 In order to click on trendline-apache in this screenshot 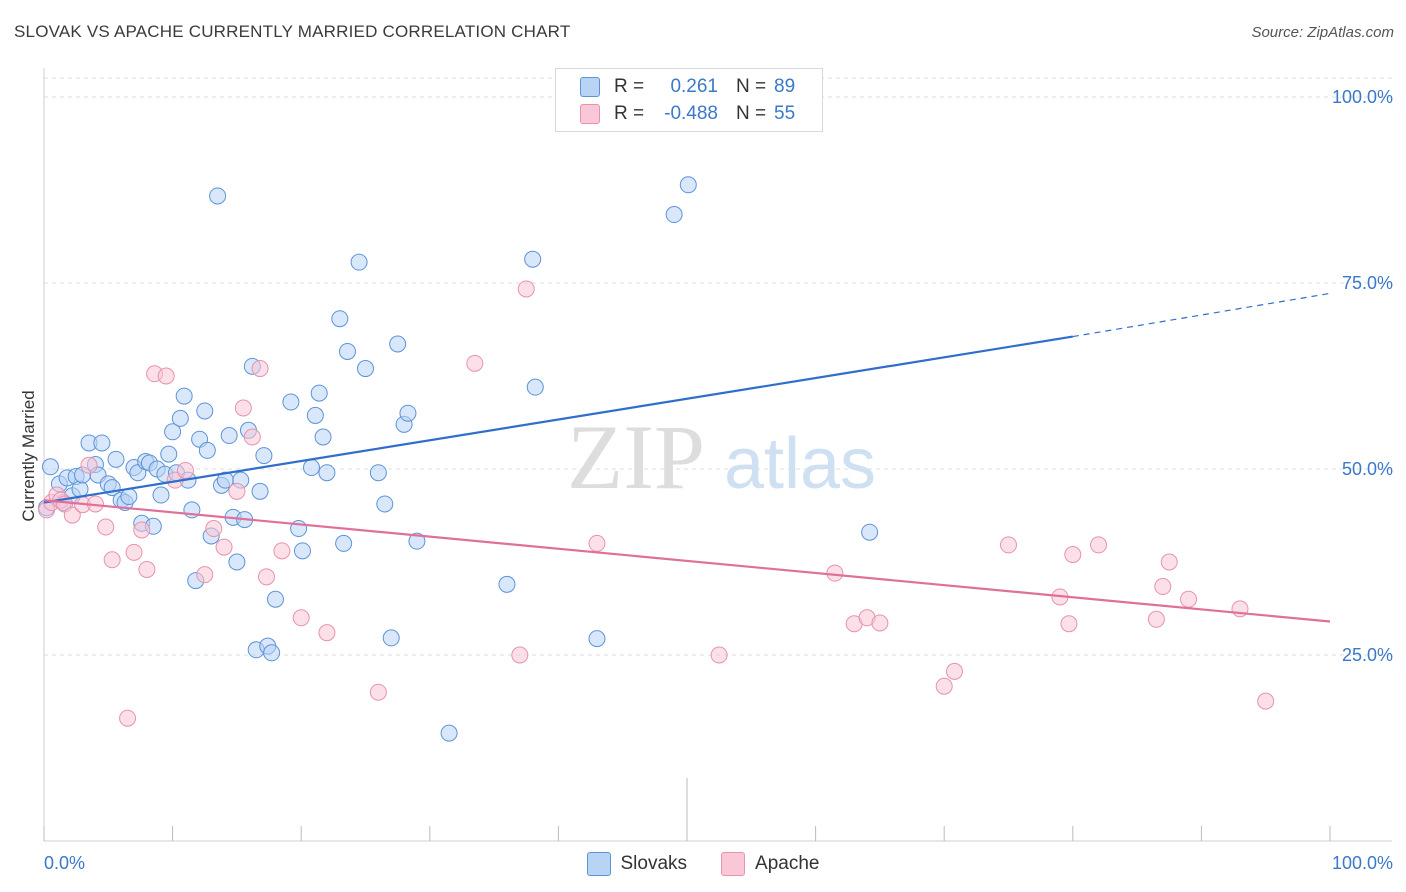, I will do `click(687, 561)`.